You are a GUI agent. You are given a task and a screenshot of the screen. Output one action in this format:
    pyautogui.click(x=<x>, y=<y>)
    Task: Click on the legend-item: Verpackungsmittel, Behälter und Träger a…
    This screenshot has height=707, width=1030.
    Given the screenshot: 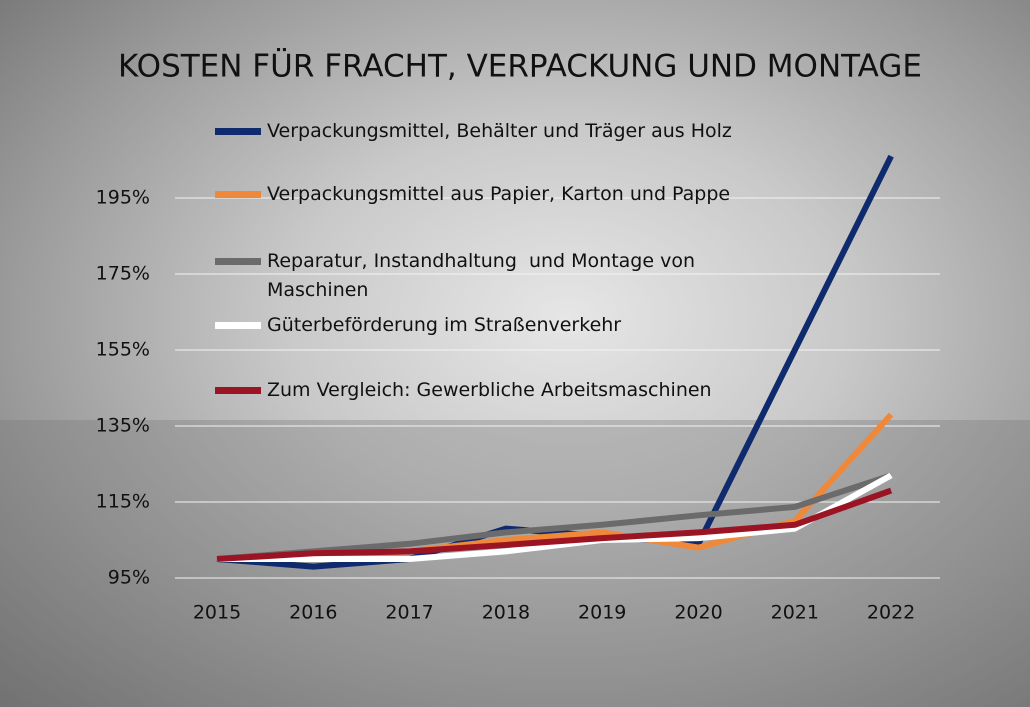 What is the action you would take?
    pyautogui.click(x=541, y=131)
    